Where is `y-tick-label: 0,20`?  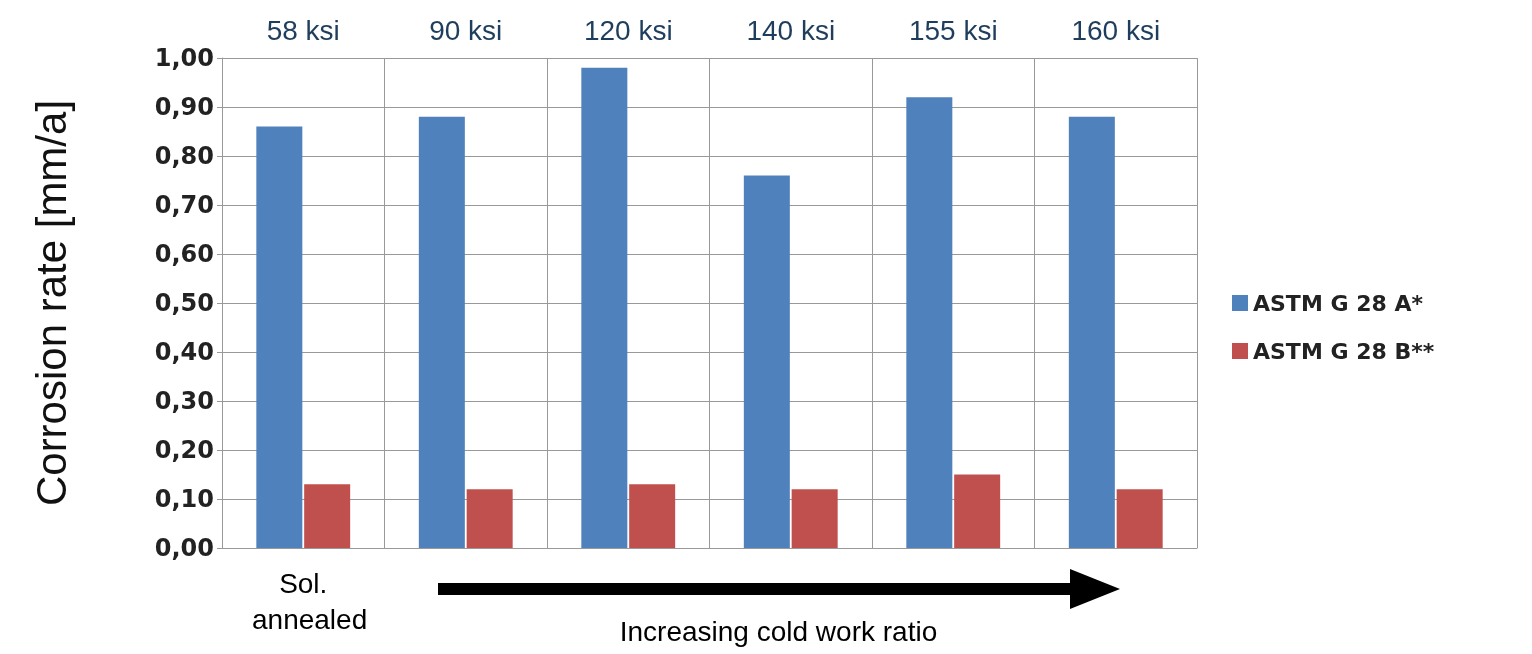 y-tick-label: 0,20 is located at coordinates (184, 450).